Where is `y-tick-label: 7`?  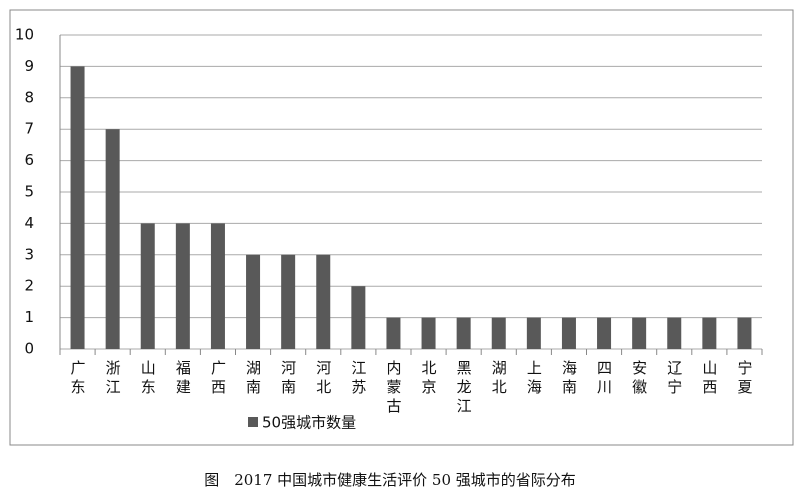
y-tick-label: 7 is located at coordinates (29, 129).